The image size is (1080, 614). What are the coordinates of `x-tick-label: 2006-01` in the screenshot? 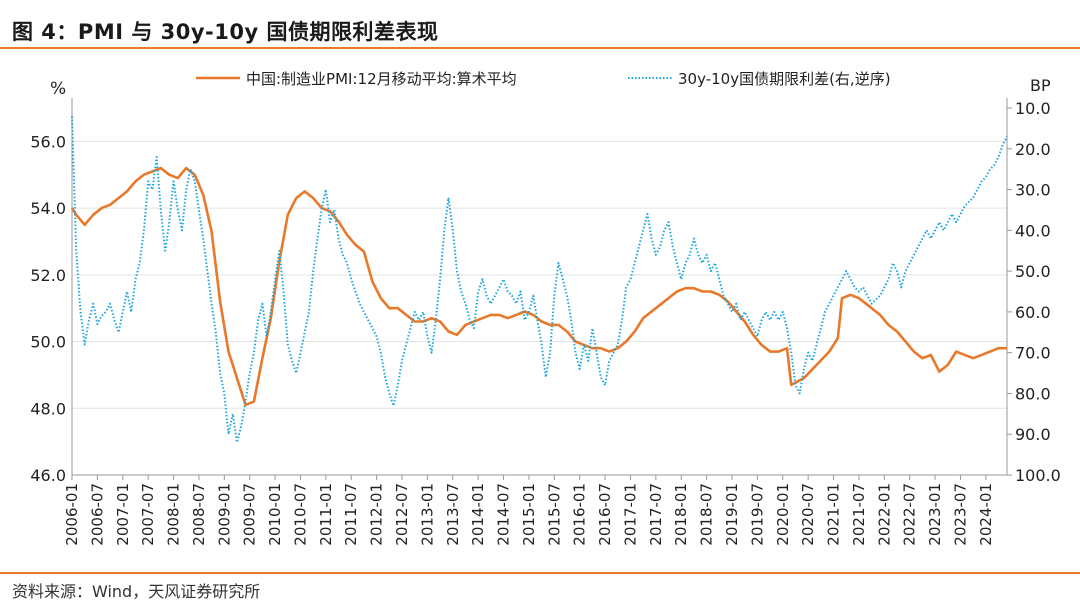 It's located at (72, 514).